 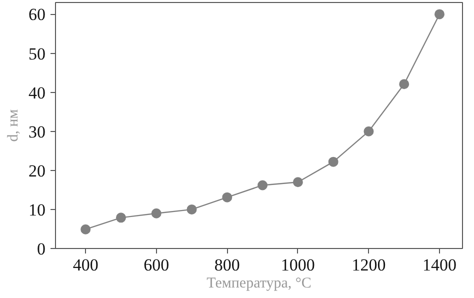 What do you see at coordinates (227, 265) in the screenshot?
I see `x-tick-label: 800` at bounding box center [227, 265].